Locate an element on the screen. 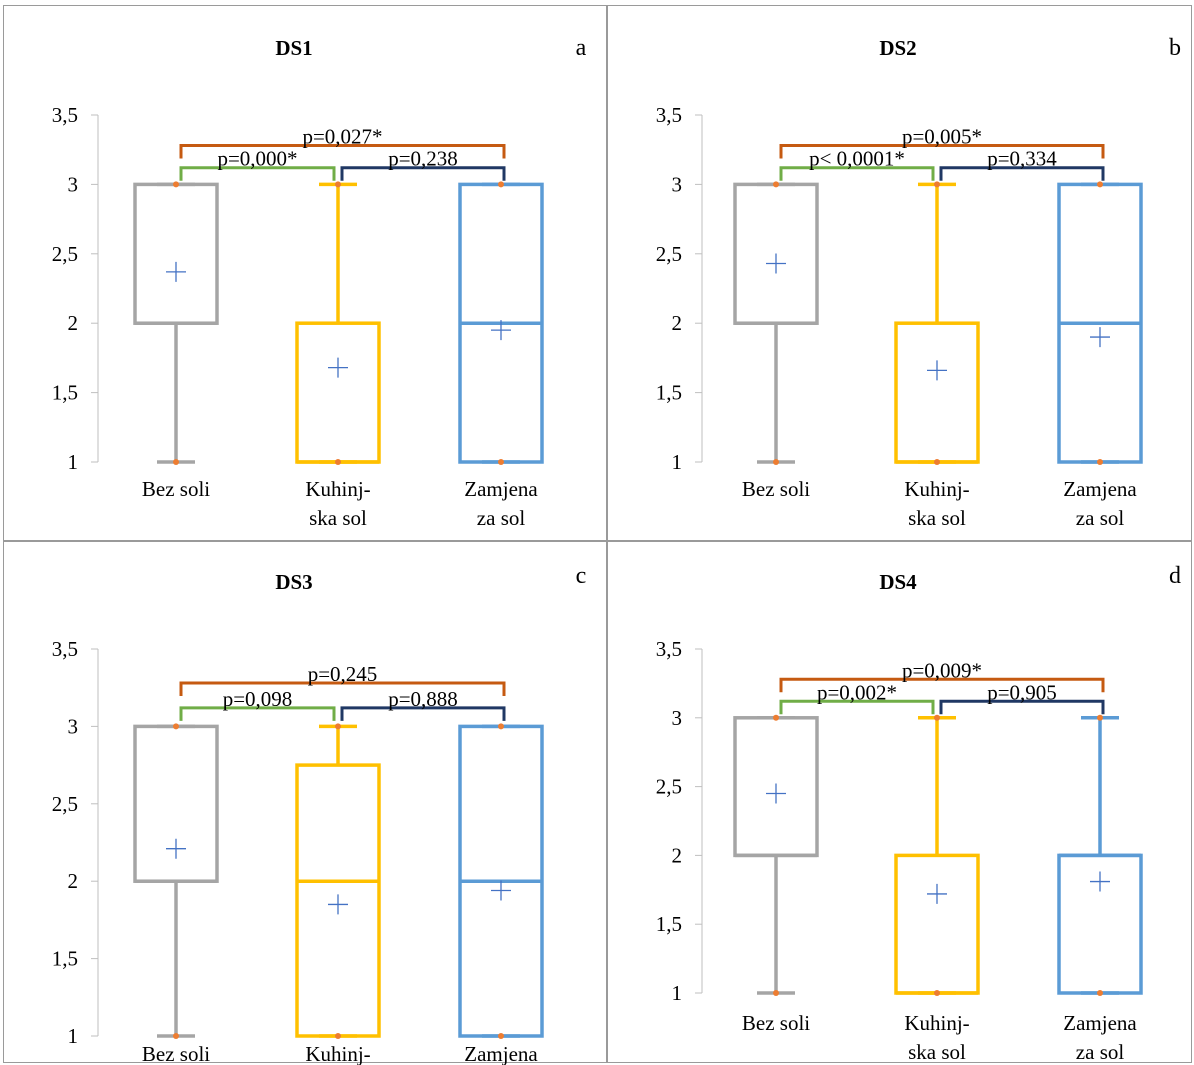 The width and height of the screenshot is (1194, 1065). p-value-label: p=0,002* is located at coordinates (857, 692).